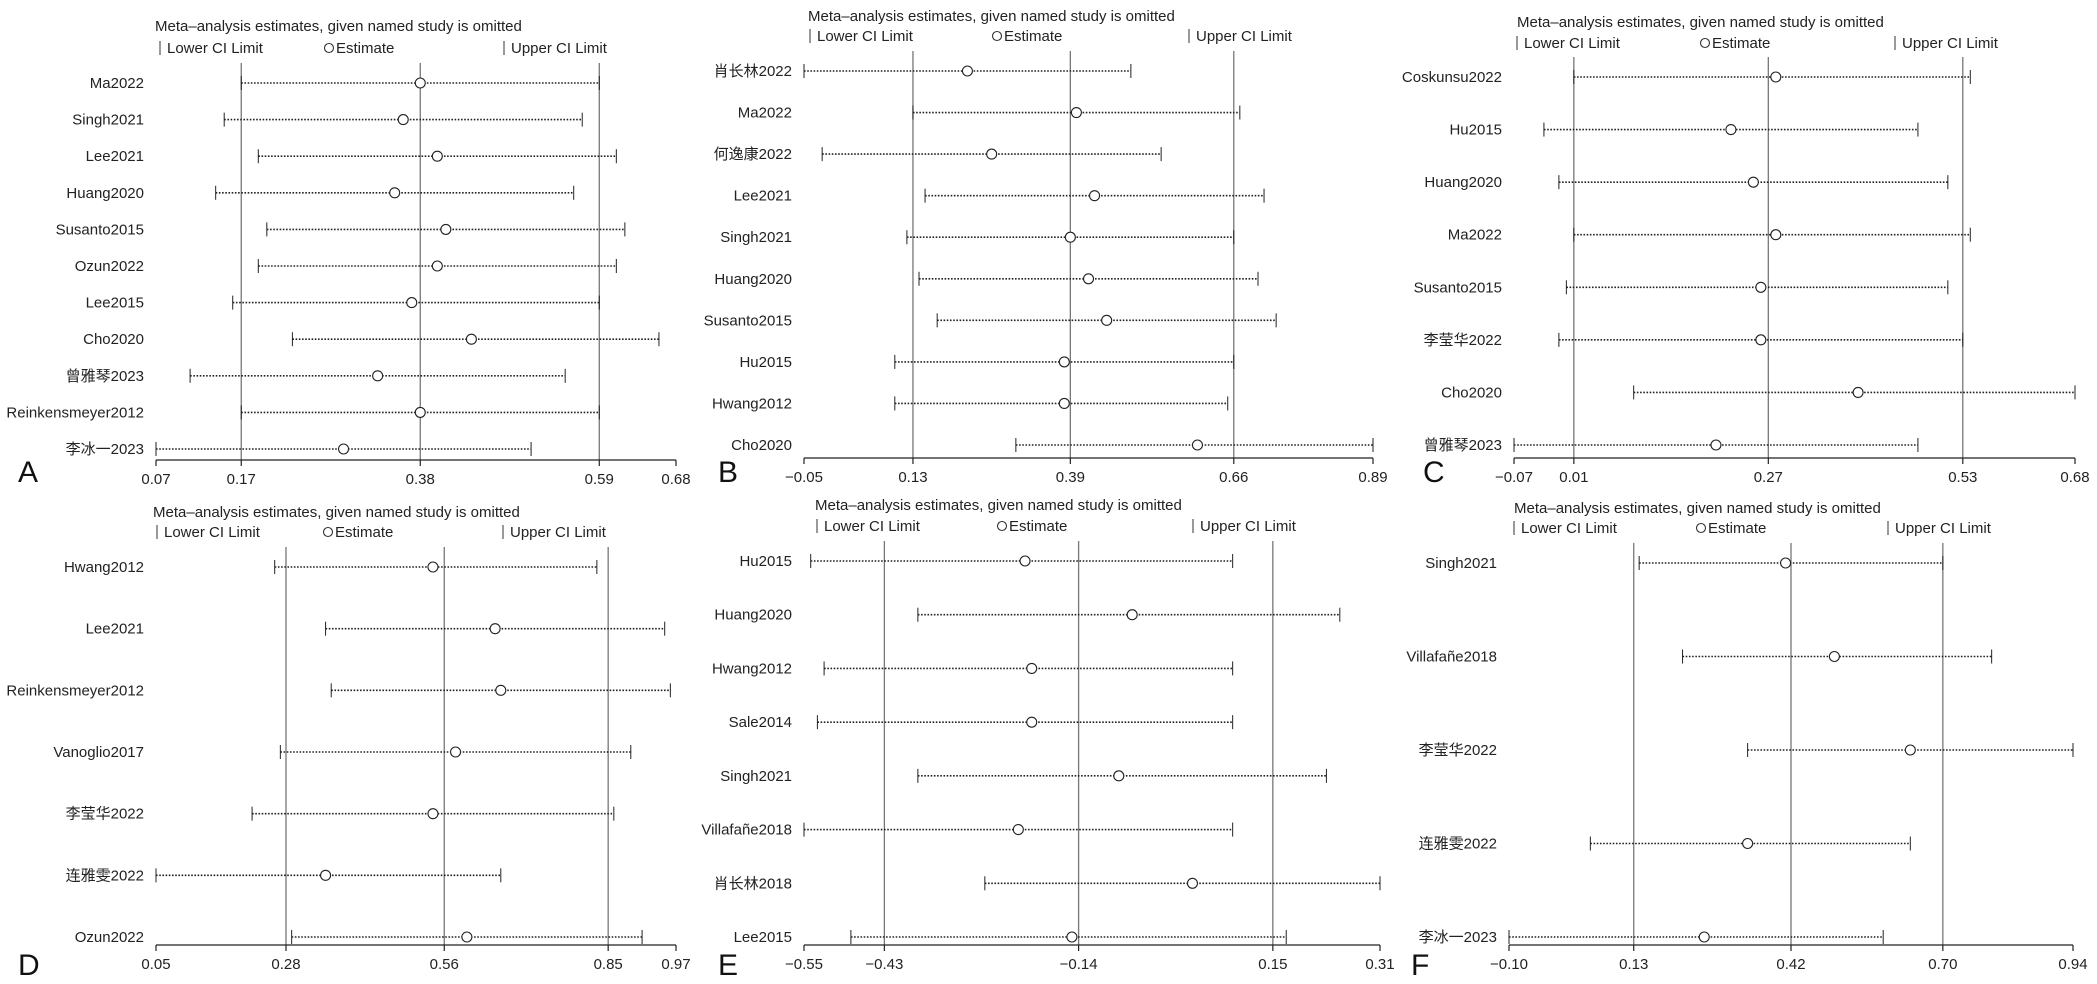 The height and width of the screenshot is (984, 2097). What do you see at coordinates (1942, 964) in the screenshot?
I see `x-tick-label: 0.70` at bounding box center [1942, 964].